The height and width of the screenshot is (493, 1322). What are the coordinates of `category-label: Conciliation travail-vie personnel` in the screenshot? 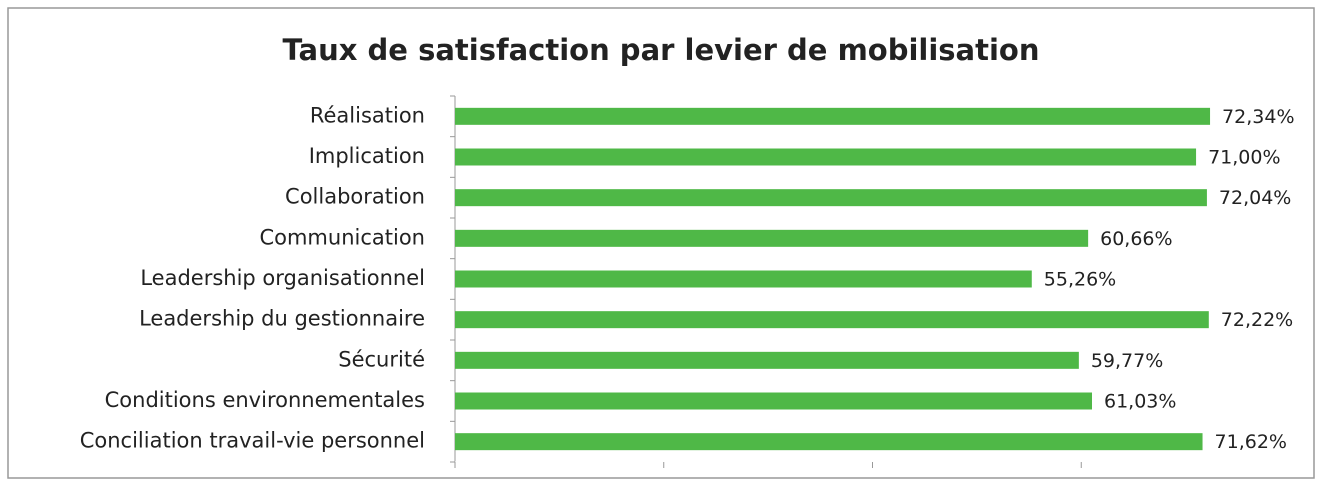 It's located at (252, 441).